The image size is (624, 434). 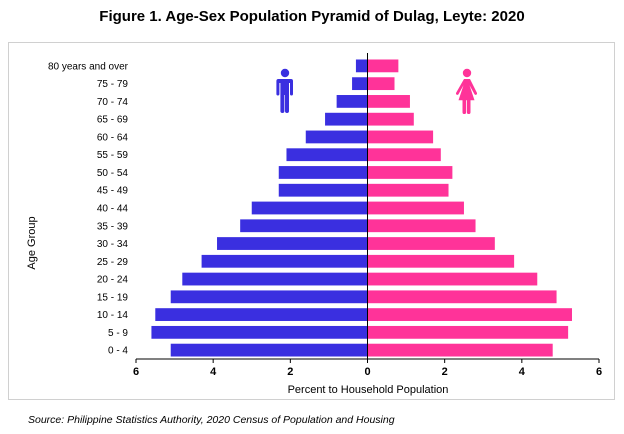 What do you see at coordinates (113, 280) in the screenshot?
I see `y-tick-label: 20 - 24` at bounding box center [113, 280].